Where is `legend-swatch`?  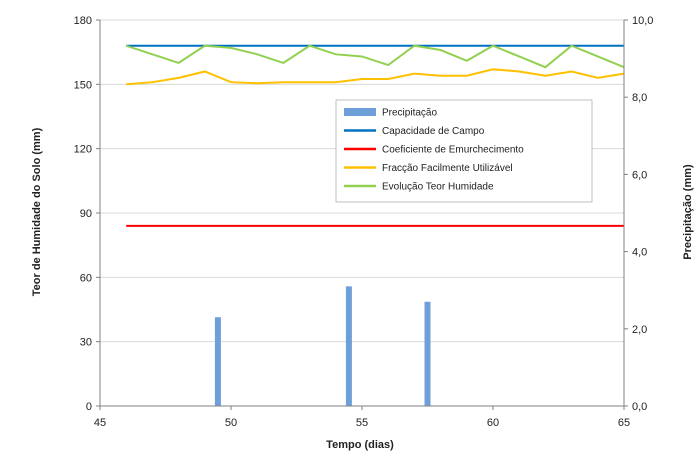 legend-swatch is located at coordinates (360, 112).